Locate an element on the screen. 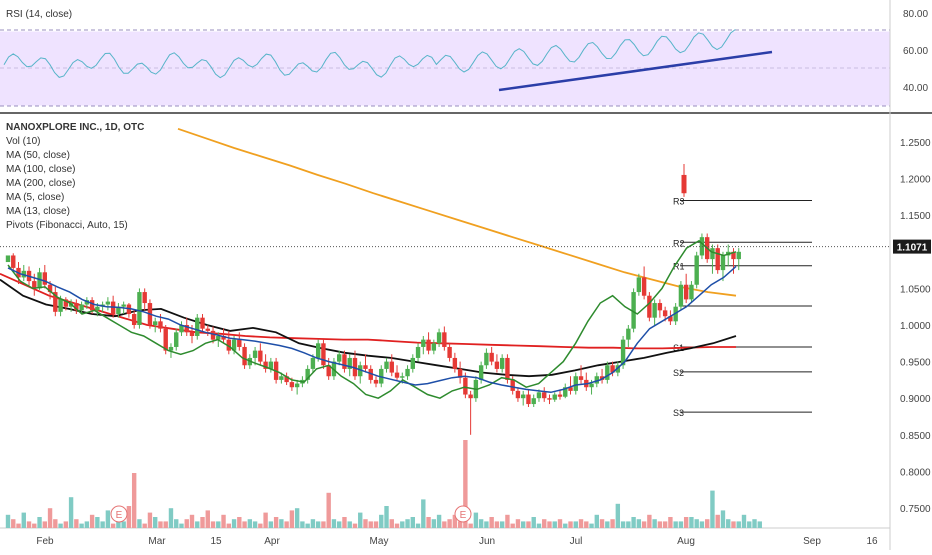 The width and height of the screenshot is (932, 555). earnings-marker-1: E is located at coordinates (119, 514).